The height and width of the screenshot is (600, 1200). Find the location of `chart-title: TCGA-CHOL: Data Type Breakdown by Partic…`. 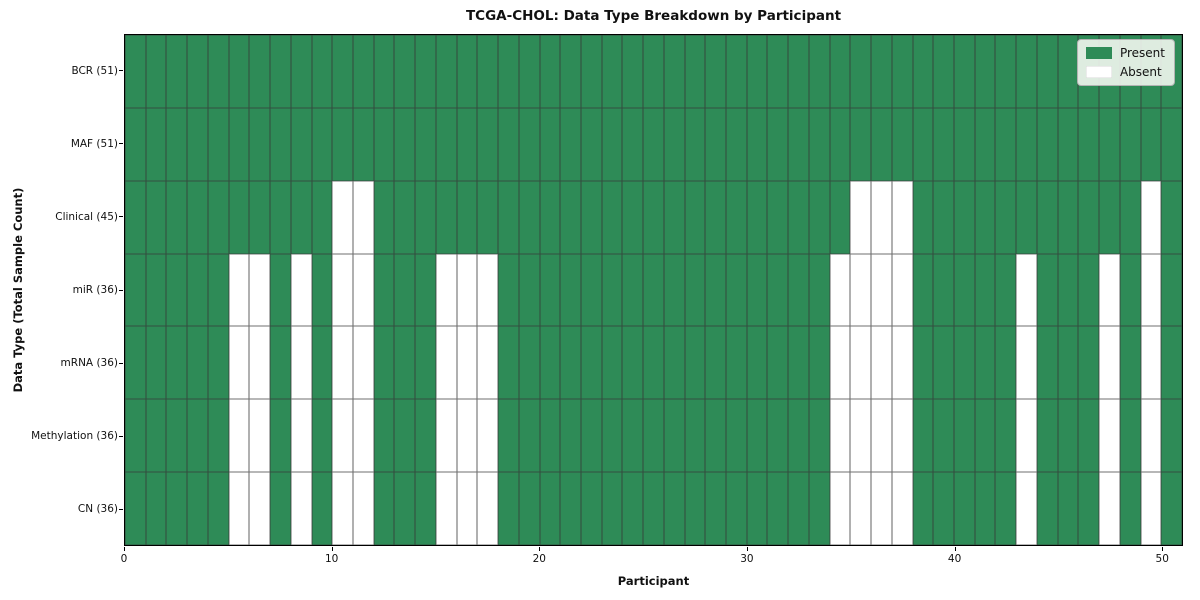

chart-title: TCGA-CHOL: Data Type Breakdown by Partic… is located at coordinates (653, 16).